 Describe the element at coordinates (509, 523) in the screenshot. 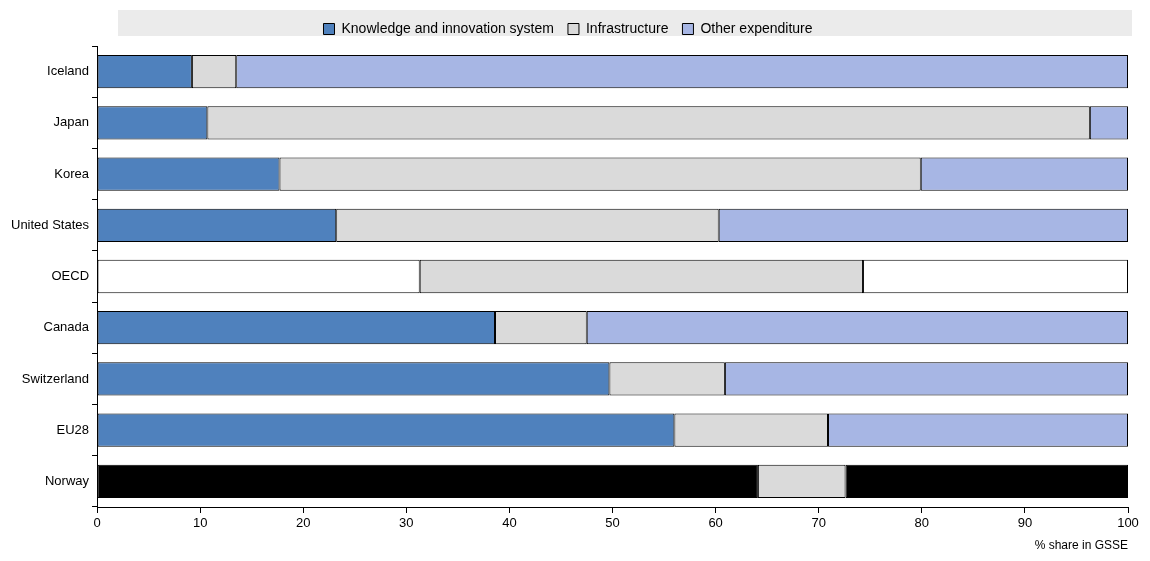

I see `x-tick-label: 40` at that location.